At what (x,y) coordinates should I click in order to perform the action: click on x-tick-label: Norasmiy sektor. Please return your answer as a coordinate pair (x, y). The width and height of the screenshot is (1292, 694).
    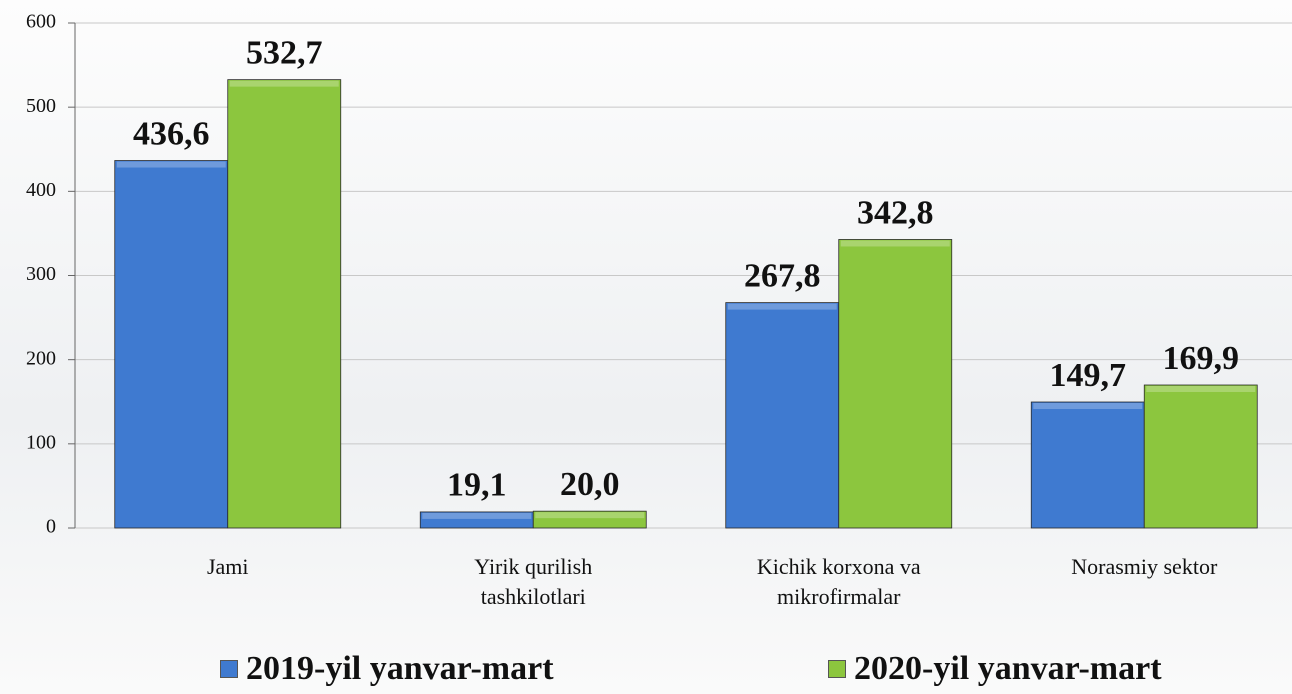
    Looking at the image, I should click on (1144, 566).